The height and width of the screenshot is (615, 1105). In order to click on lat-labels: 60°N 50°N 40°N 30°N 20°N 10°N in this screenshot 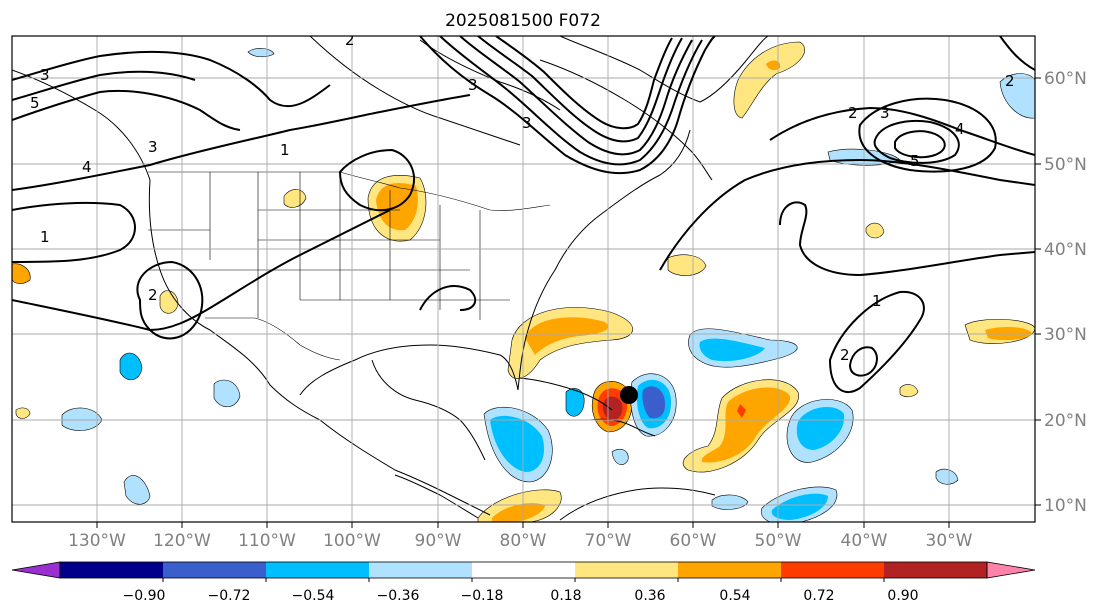, I will do `click(1065, 292)`.